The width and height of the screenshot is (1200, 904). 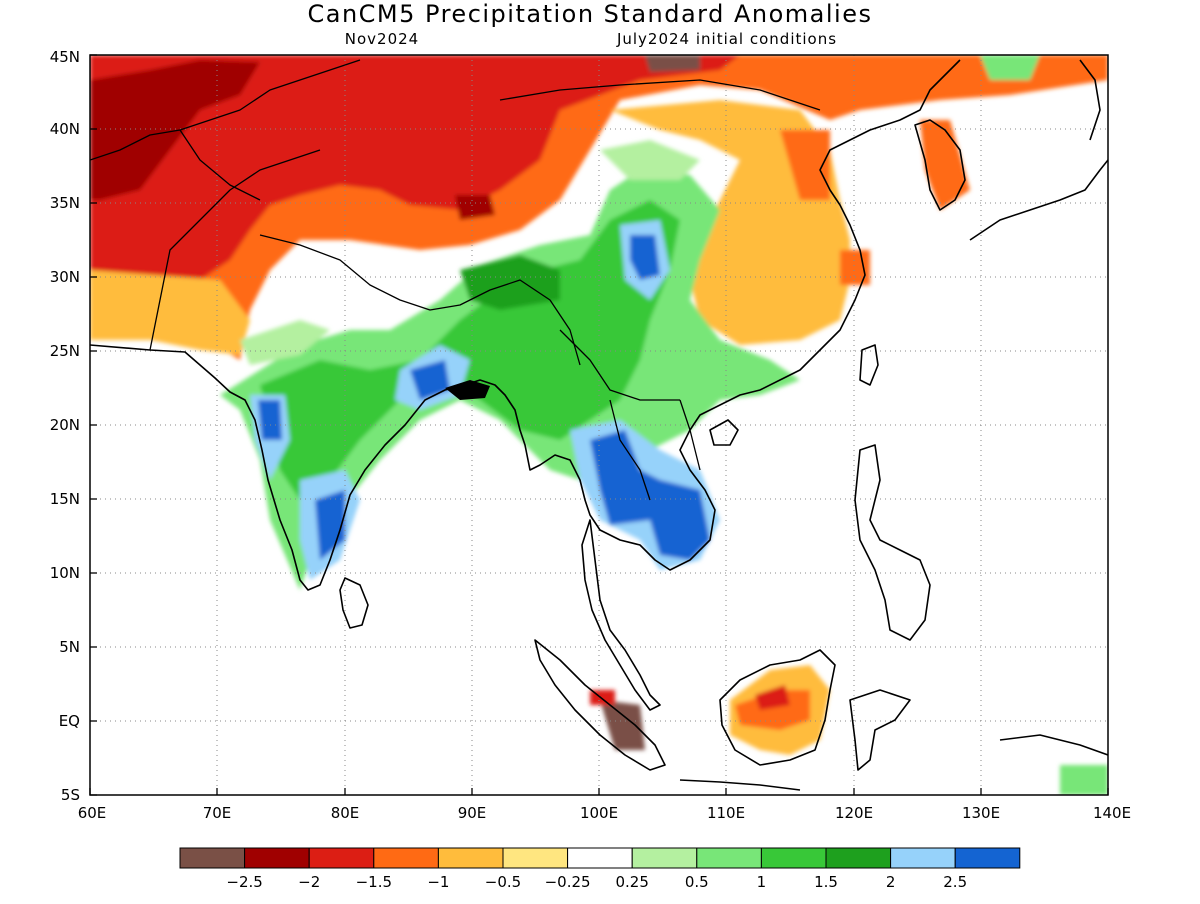 I want to click on color-legend: −2.5 −2 −1.5 −1 −0.5 −0.25 0.25 0.5 1 1.5 2 2.5, so click(x=600, y=869).